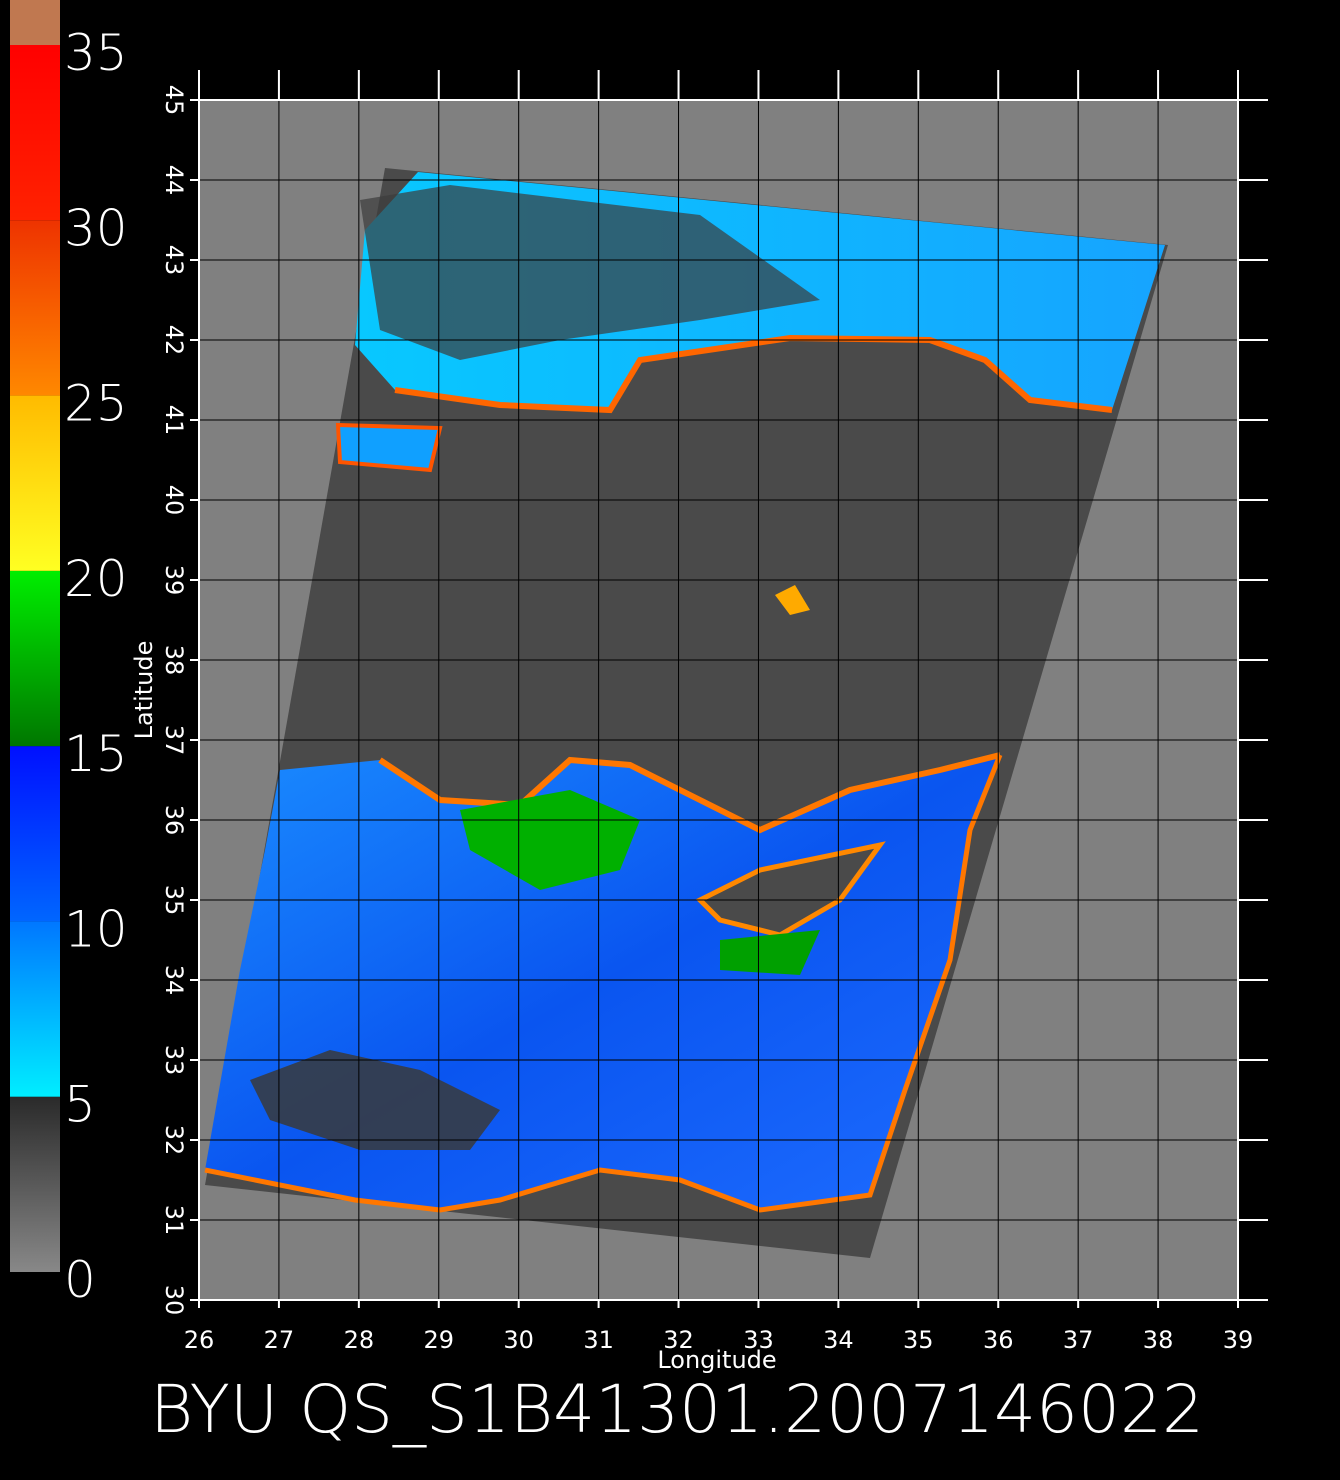  I want to click on x-tick-label: 28, so click(359, 1340).